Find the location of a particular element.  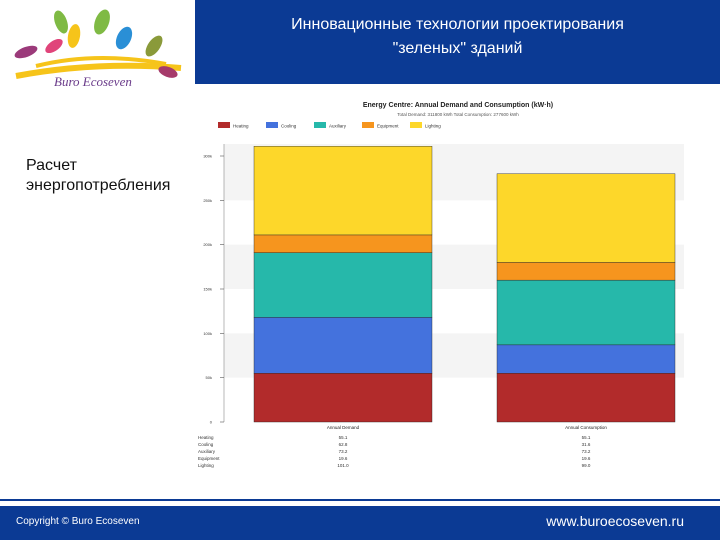

legend-label: Auxiliary is located at coordinates (338, 126).